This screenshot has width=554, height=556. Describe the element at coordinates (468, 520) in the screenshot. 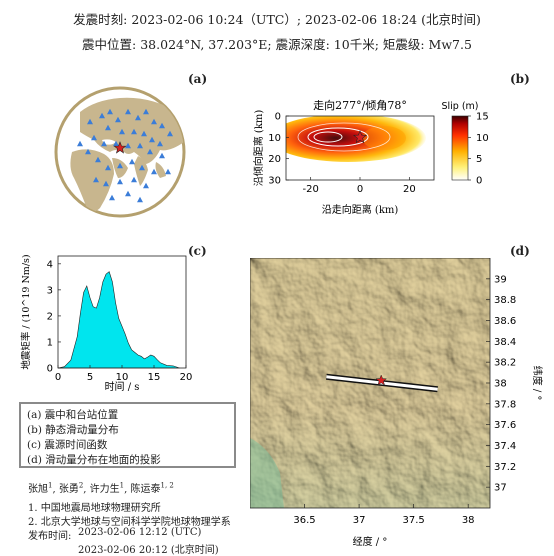

I see `x-tick-label: 38` at that location.